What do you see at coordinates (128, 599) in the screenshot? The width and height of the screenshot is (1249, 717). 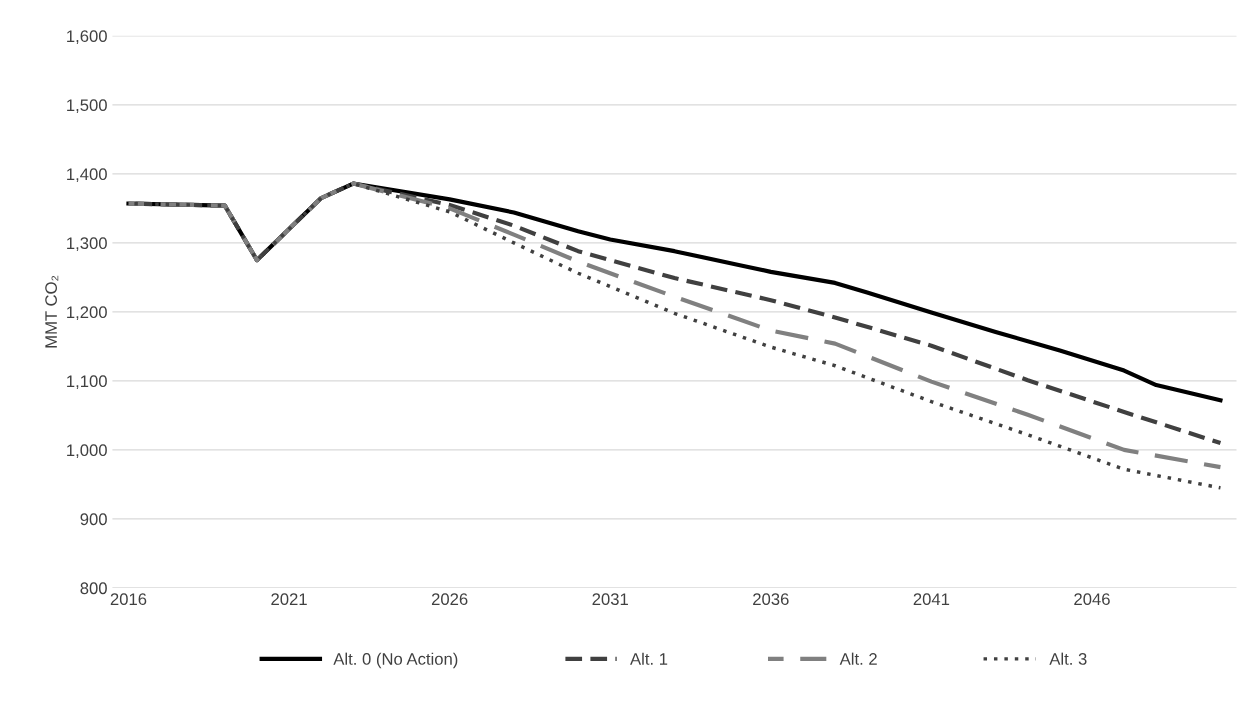 I see `x-tick-label: 2016` at bounding box center [128, 599].